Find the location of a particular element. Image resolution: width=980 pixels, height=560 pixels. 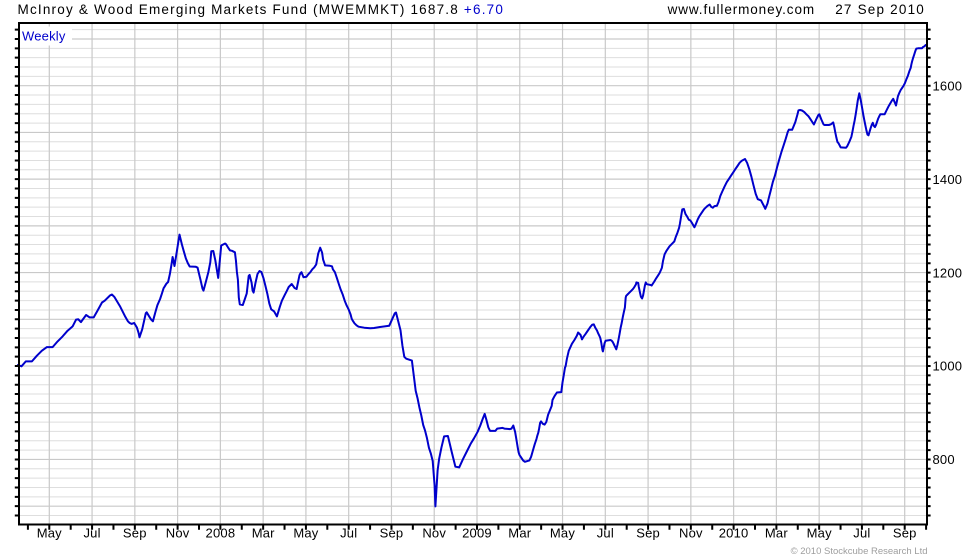

svg-text: 27 Sep 2010 is located at coordinates (880, 9).